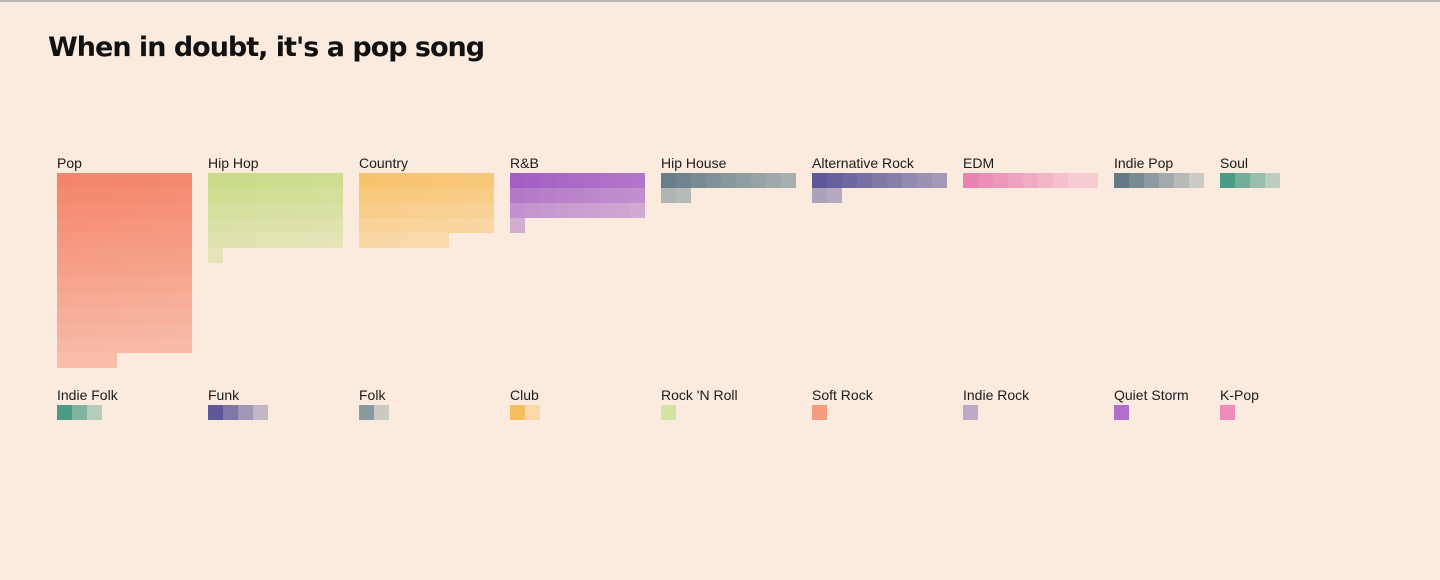  I want to click on genre-hip-house: Hip House, so click(728, 179).